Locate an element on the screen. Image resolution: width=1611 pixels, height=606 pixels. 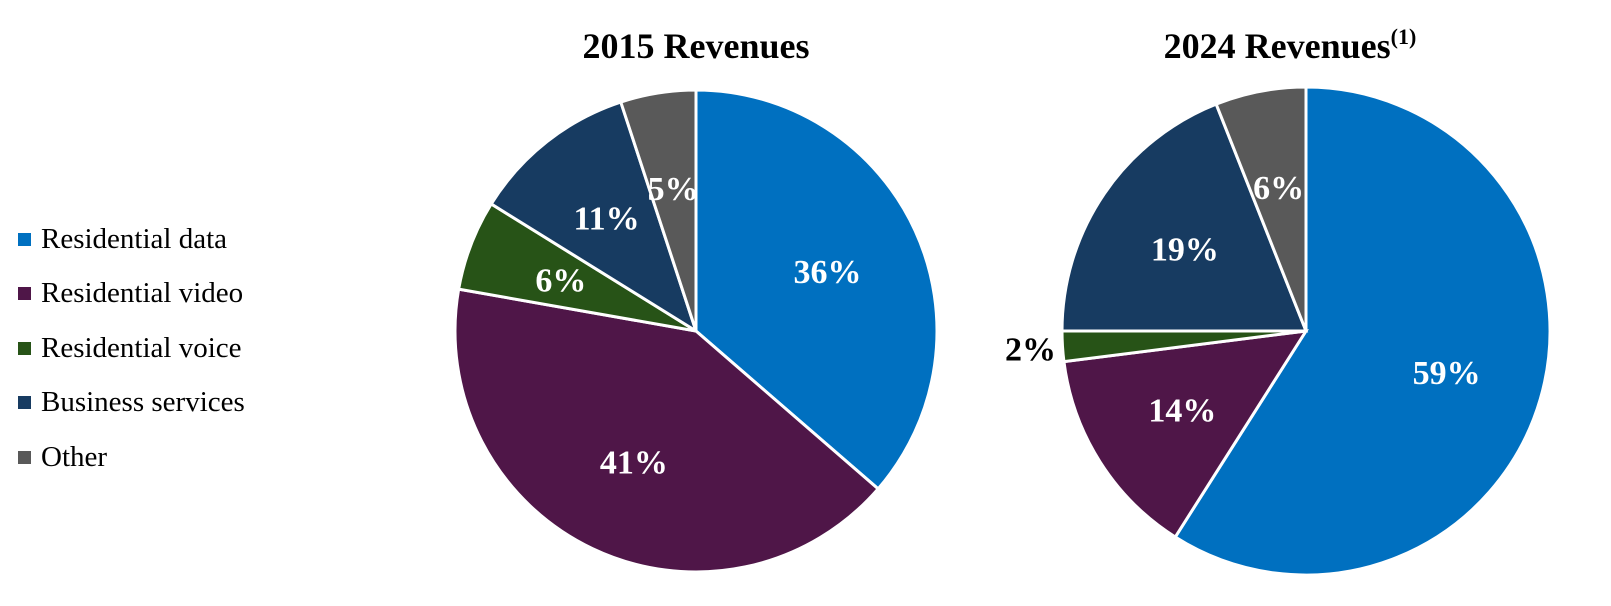
chart-title: 2015 Revenues is located at coordinates (696, 46).